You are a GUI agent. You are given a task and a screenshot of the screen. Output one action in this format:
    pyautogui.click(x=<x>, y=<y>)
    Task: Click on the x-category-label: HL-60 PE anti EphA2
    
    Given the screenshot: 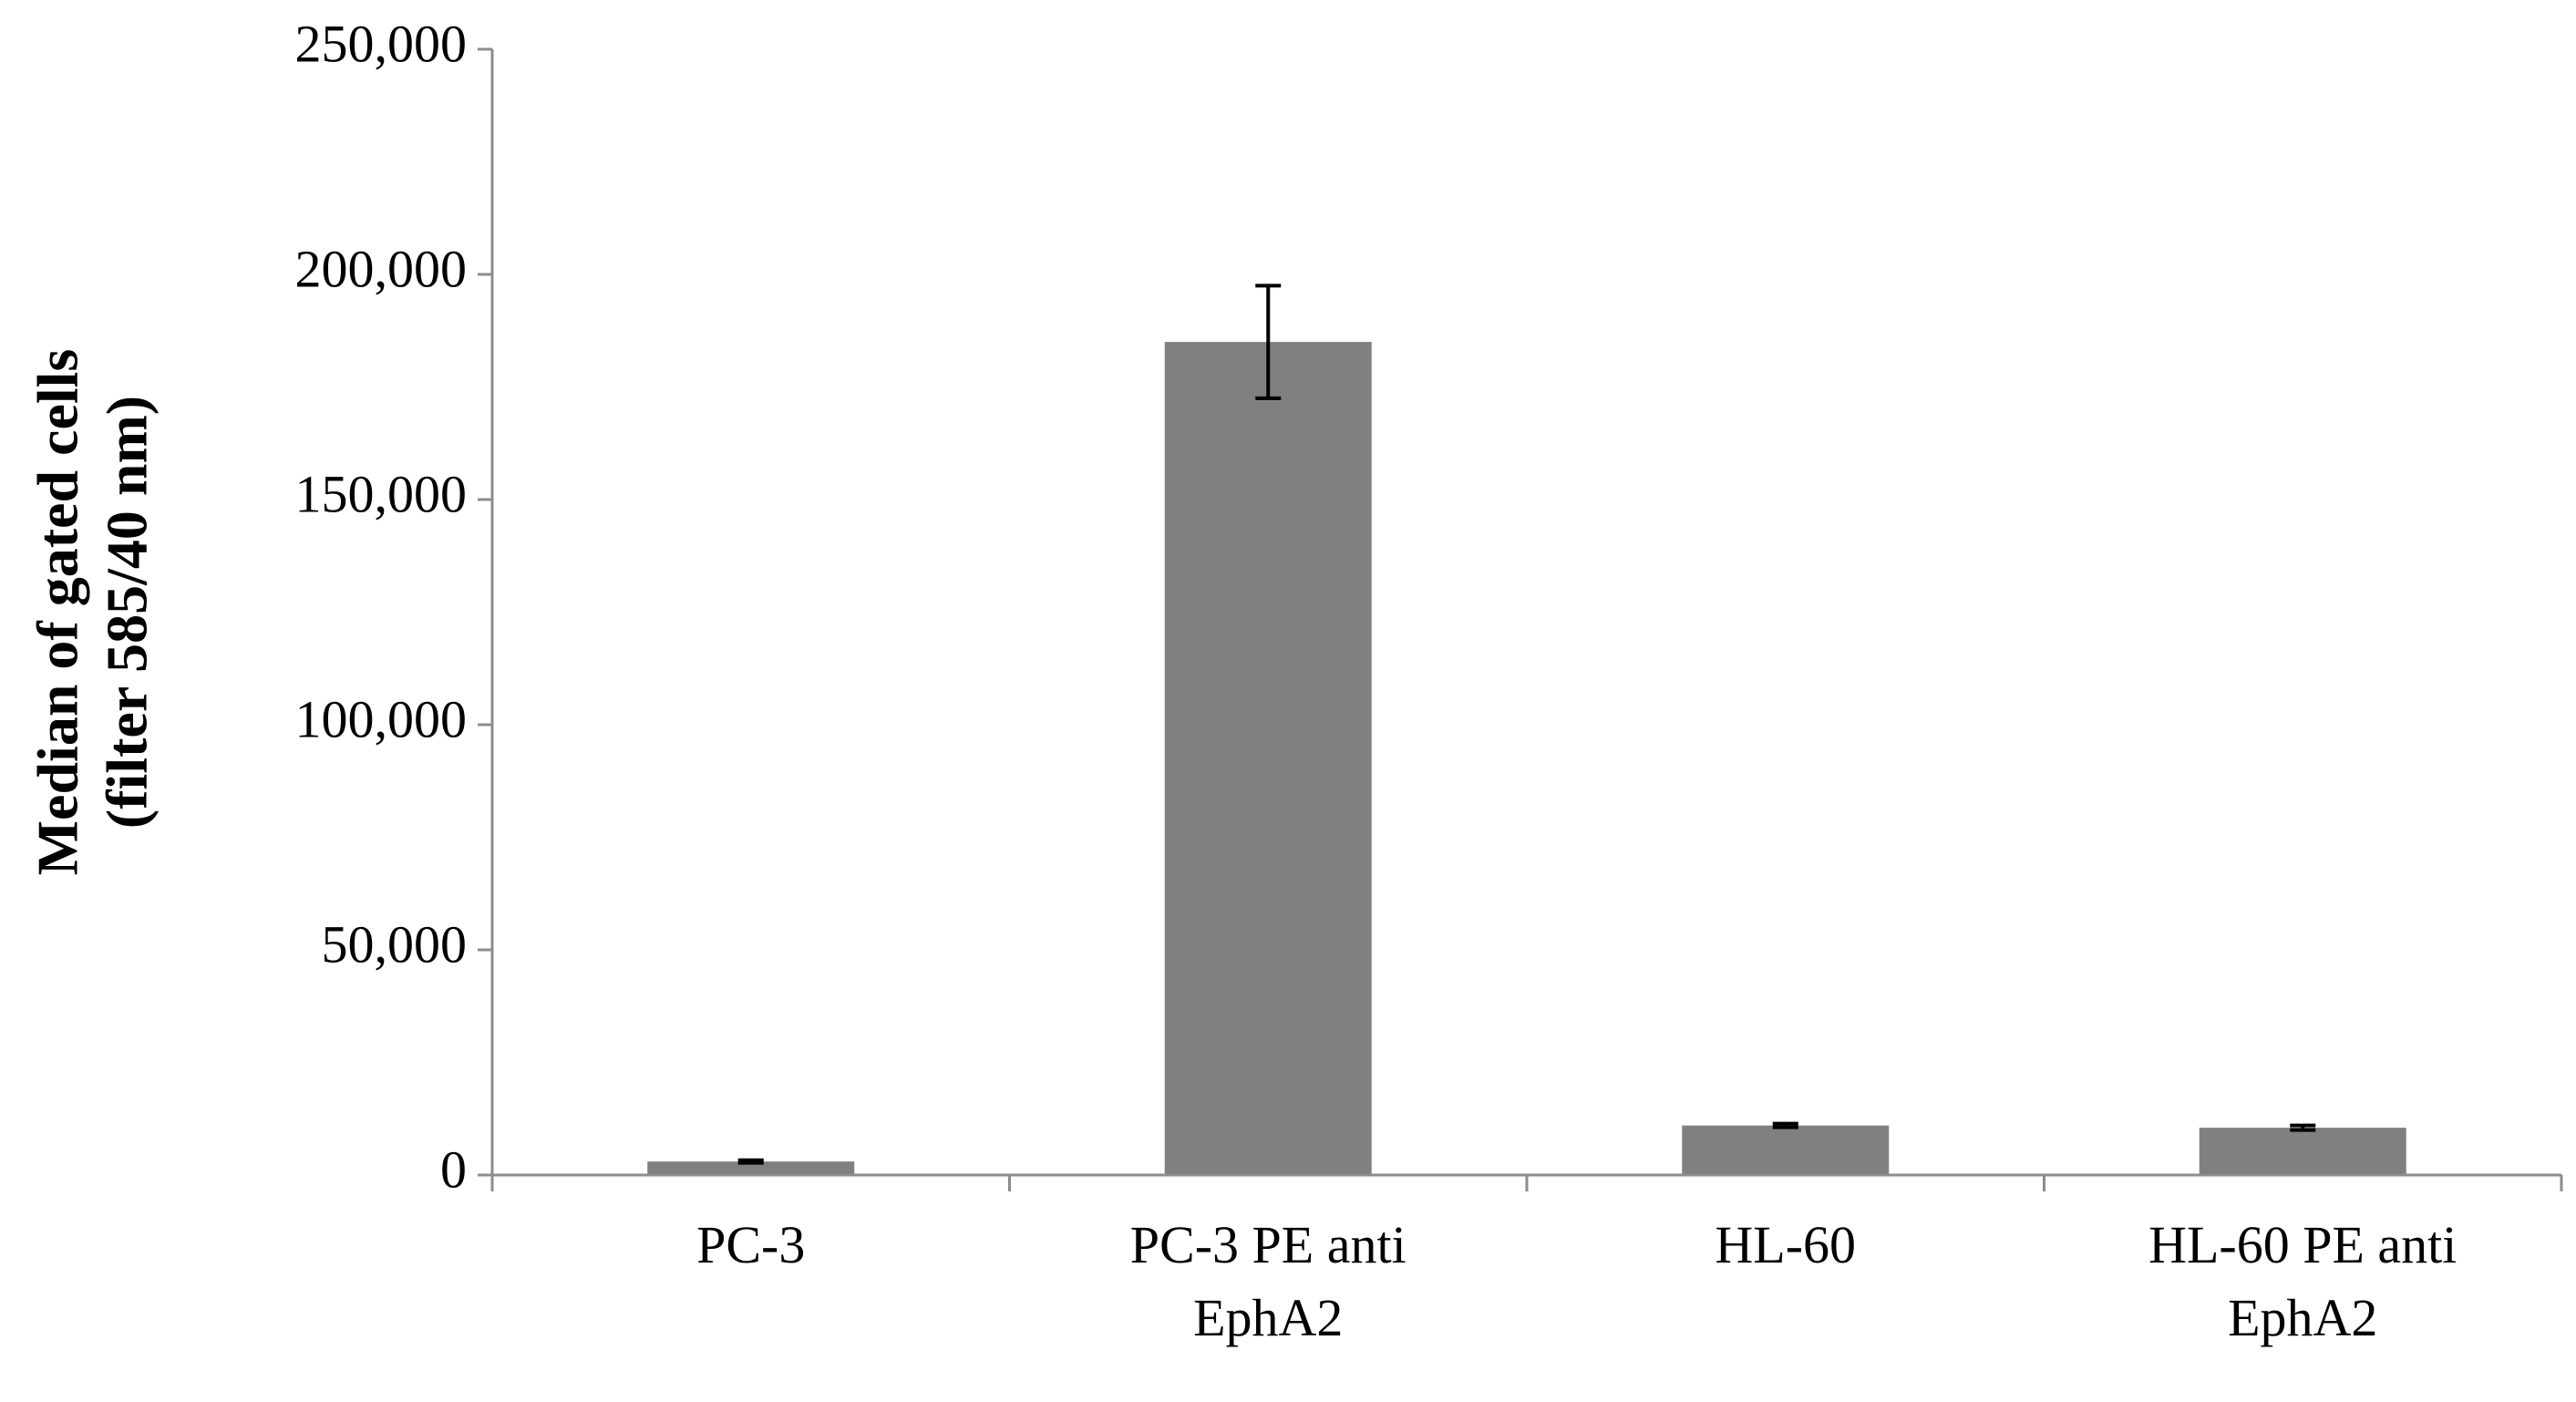 What is the action you would take?
    pyautogui.click(x=2302, y=1281)
    